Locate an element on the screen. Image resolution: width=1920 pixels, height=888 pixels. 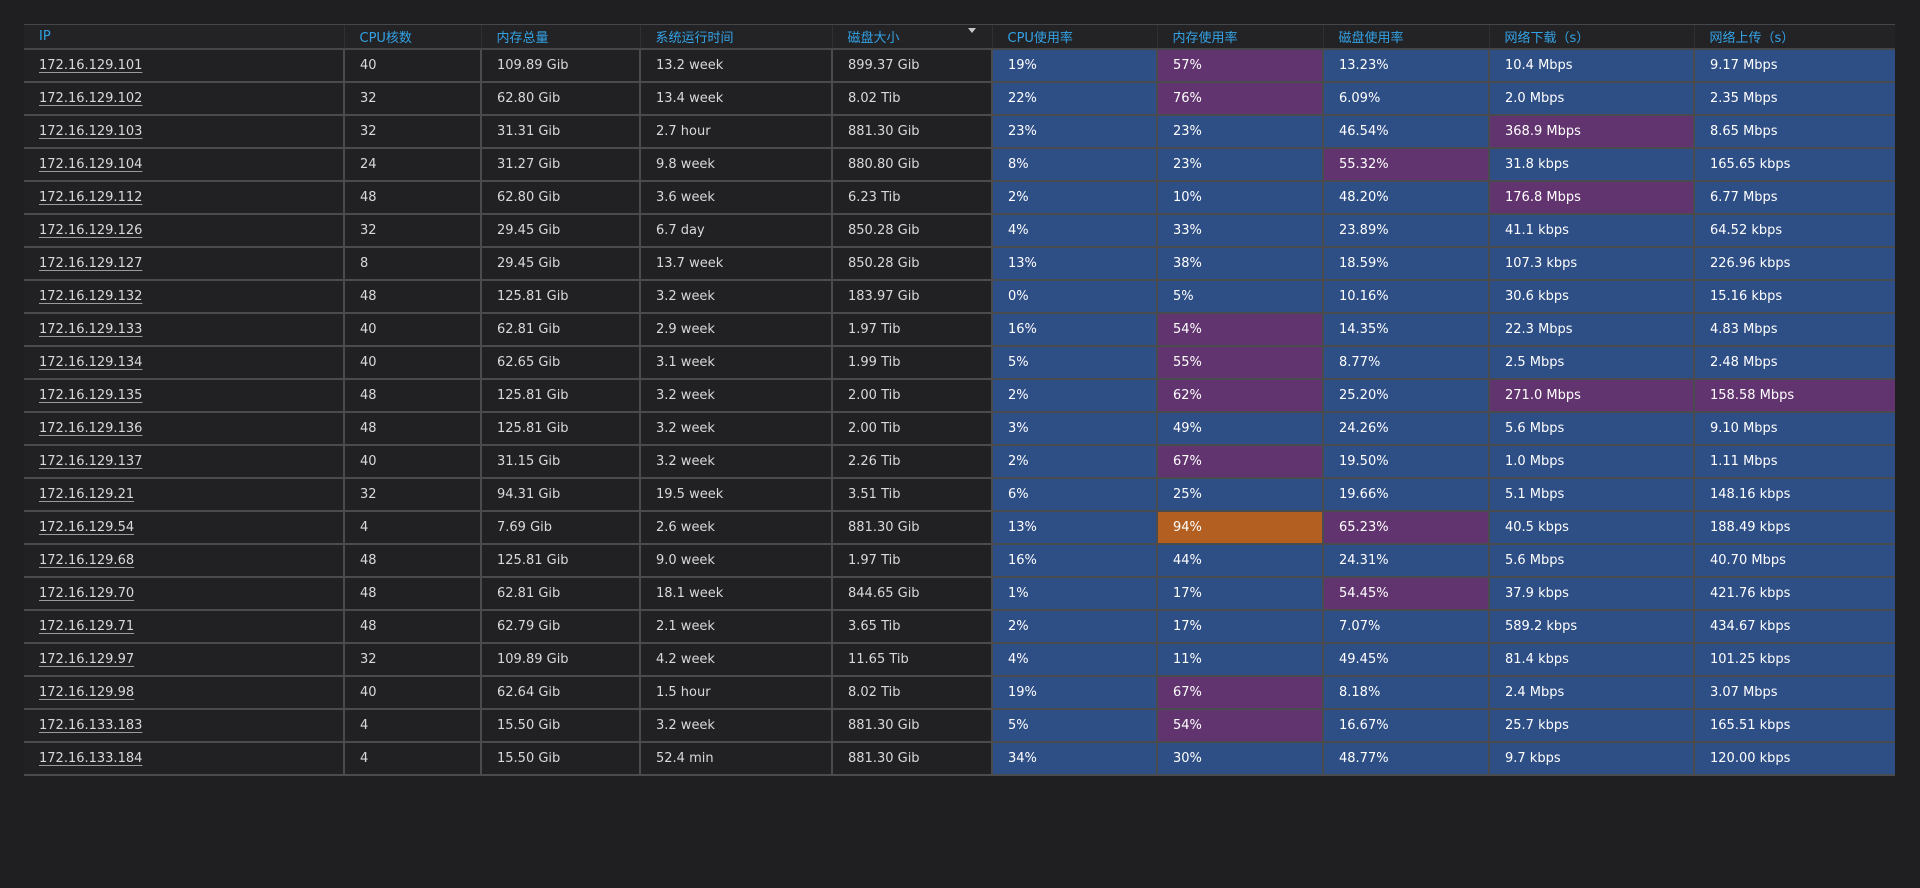
memory-usage-cell: 49% is located at coordinates (1239, 429).